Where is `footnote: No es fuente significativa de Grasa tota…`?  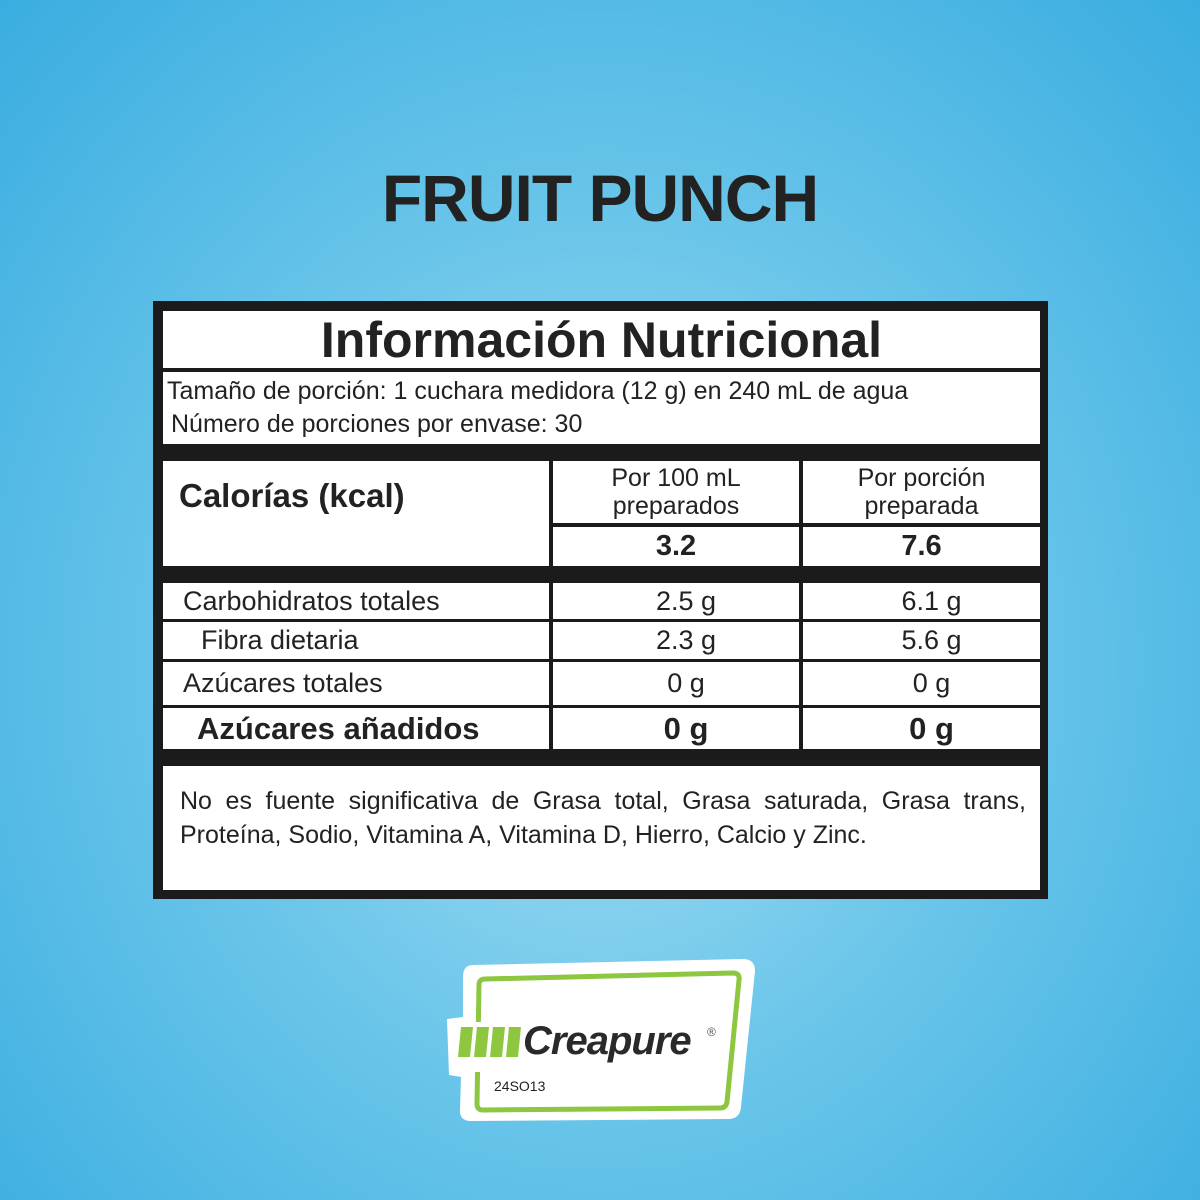
footnote: No es fuente significativa de Grasa tota… is located at coordinates (601, 828).